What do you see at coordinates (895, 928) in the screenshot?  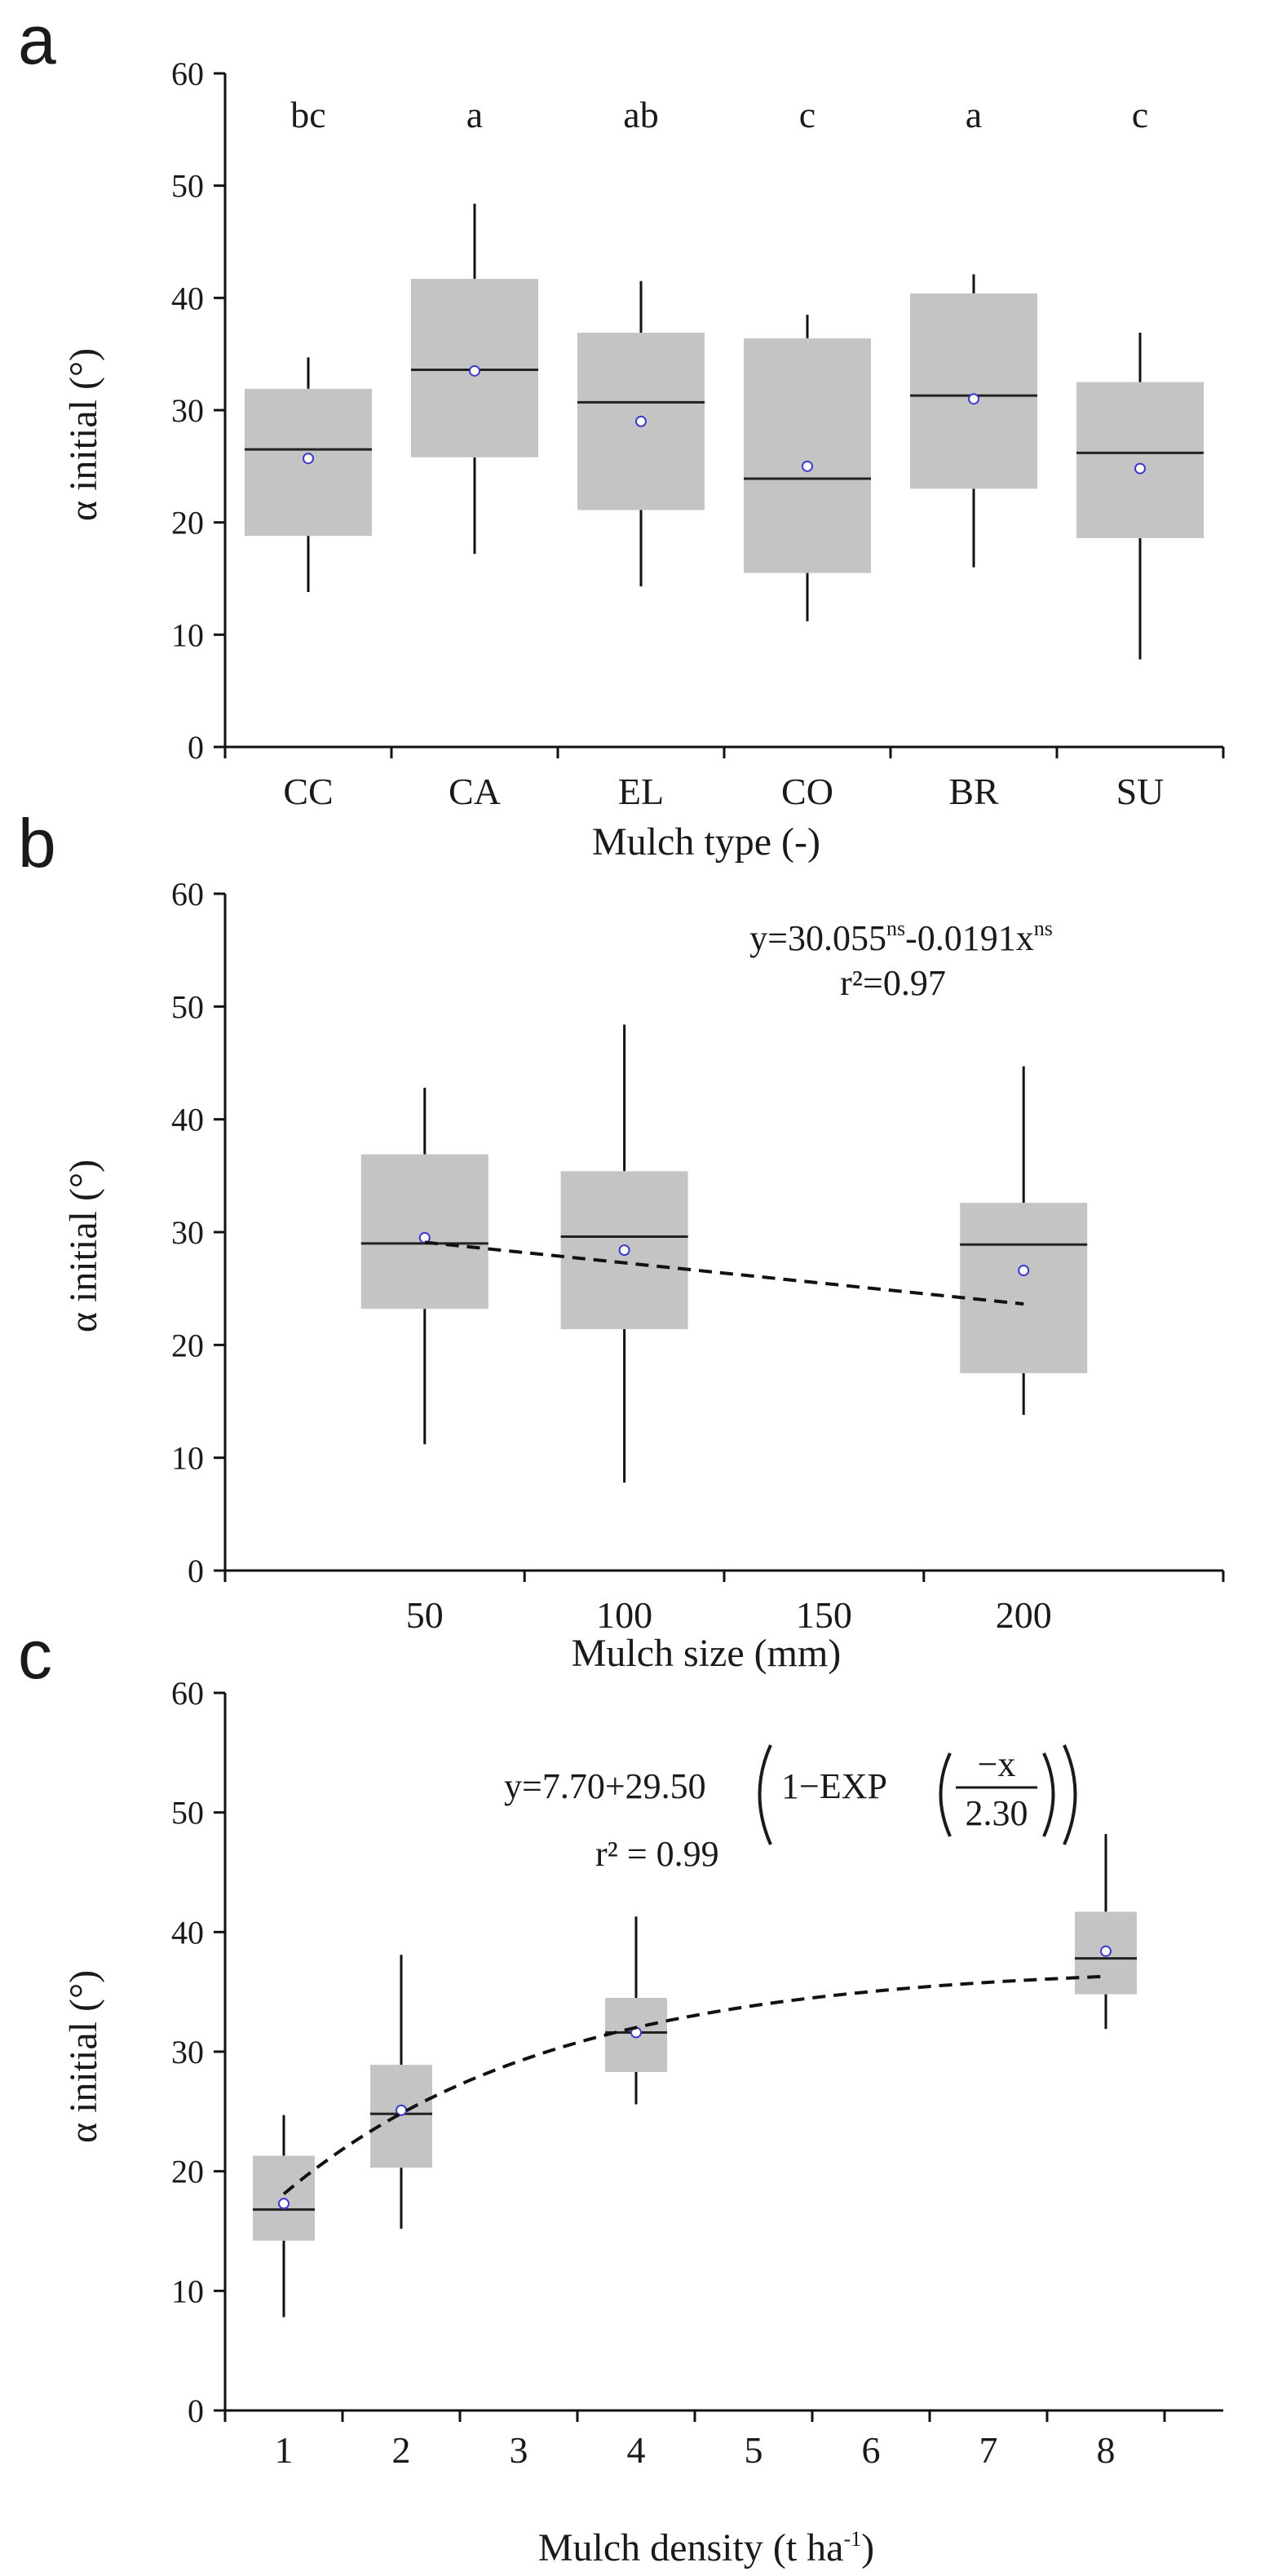 I see `panel-b-eq-sup1: ns` at bounding box center [895, 928].